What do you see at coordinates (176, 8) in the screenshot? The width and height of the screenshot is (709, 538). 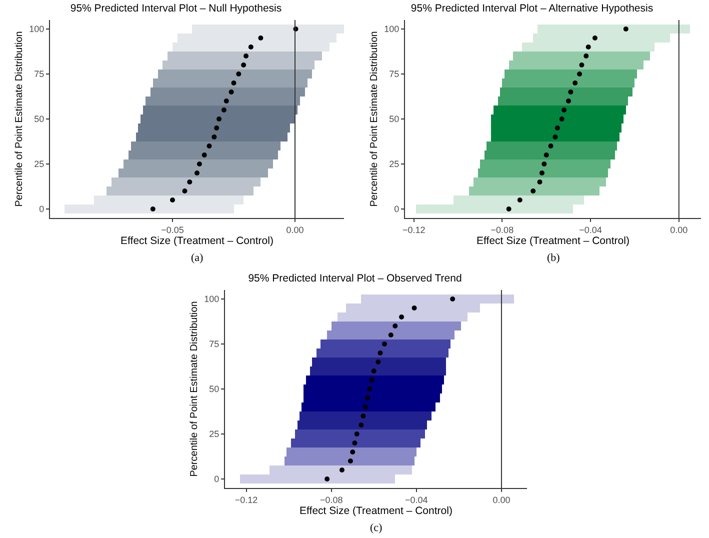 I see `chart-title: 95% Predicted Interval Plot – Null Hypothesis` at bounding box center [176, 8].